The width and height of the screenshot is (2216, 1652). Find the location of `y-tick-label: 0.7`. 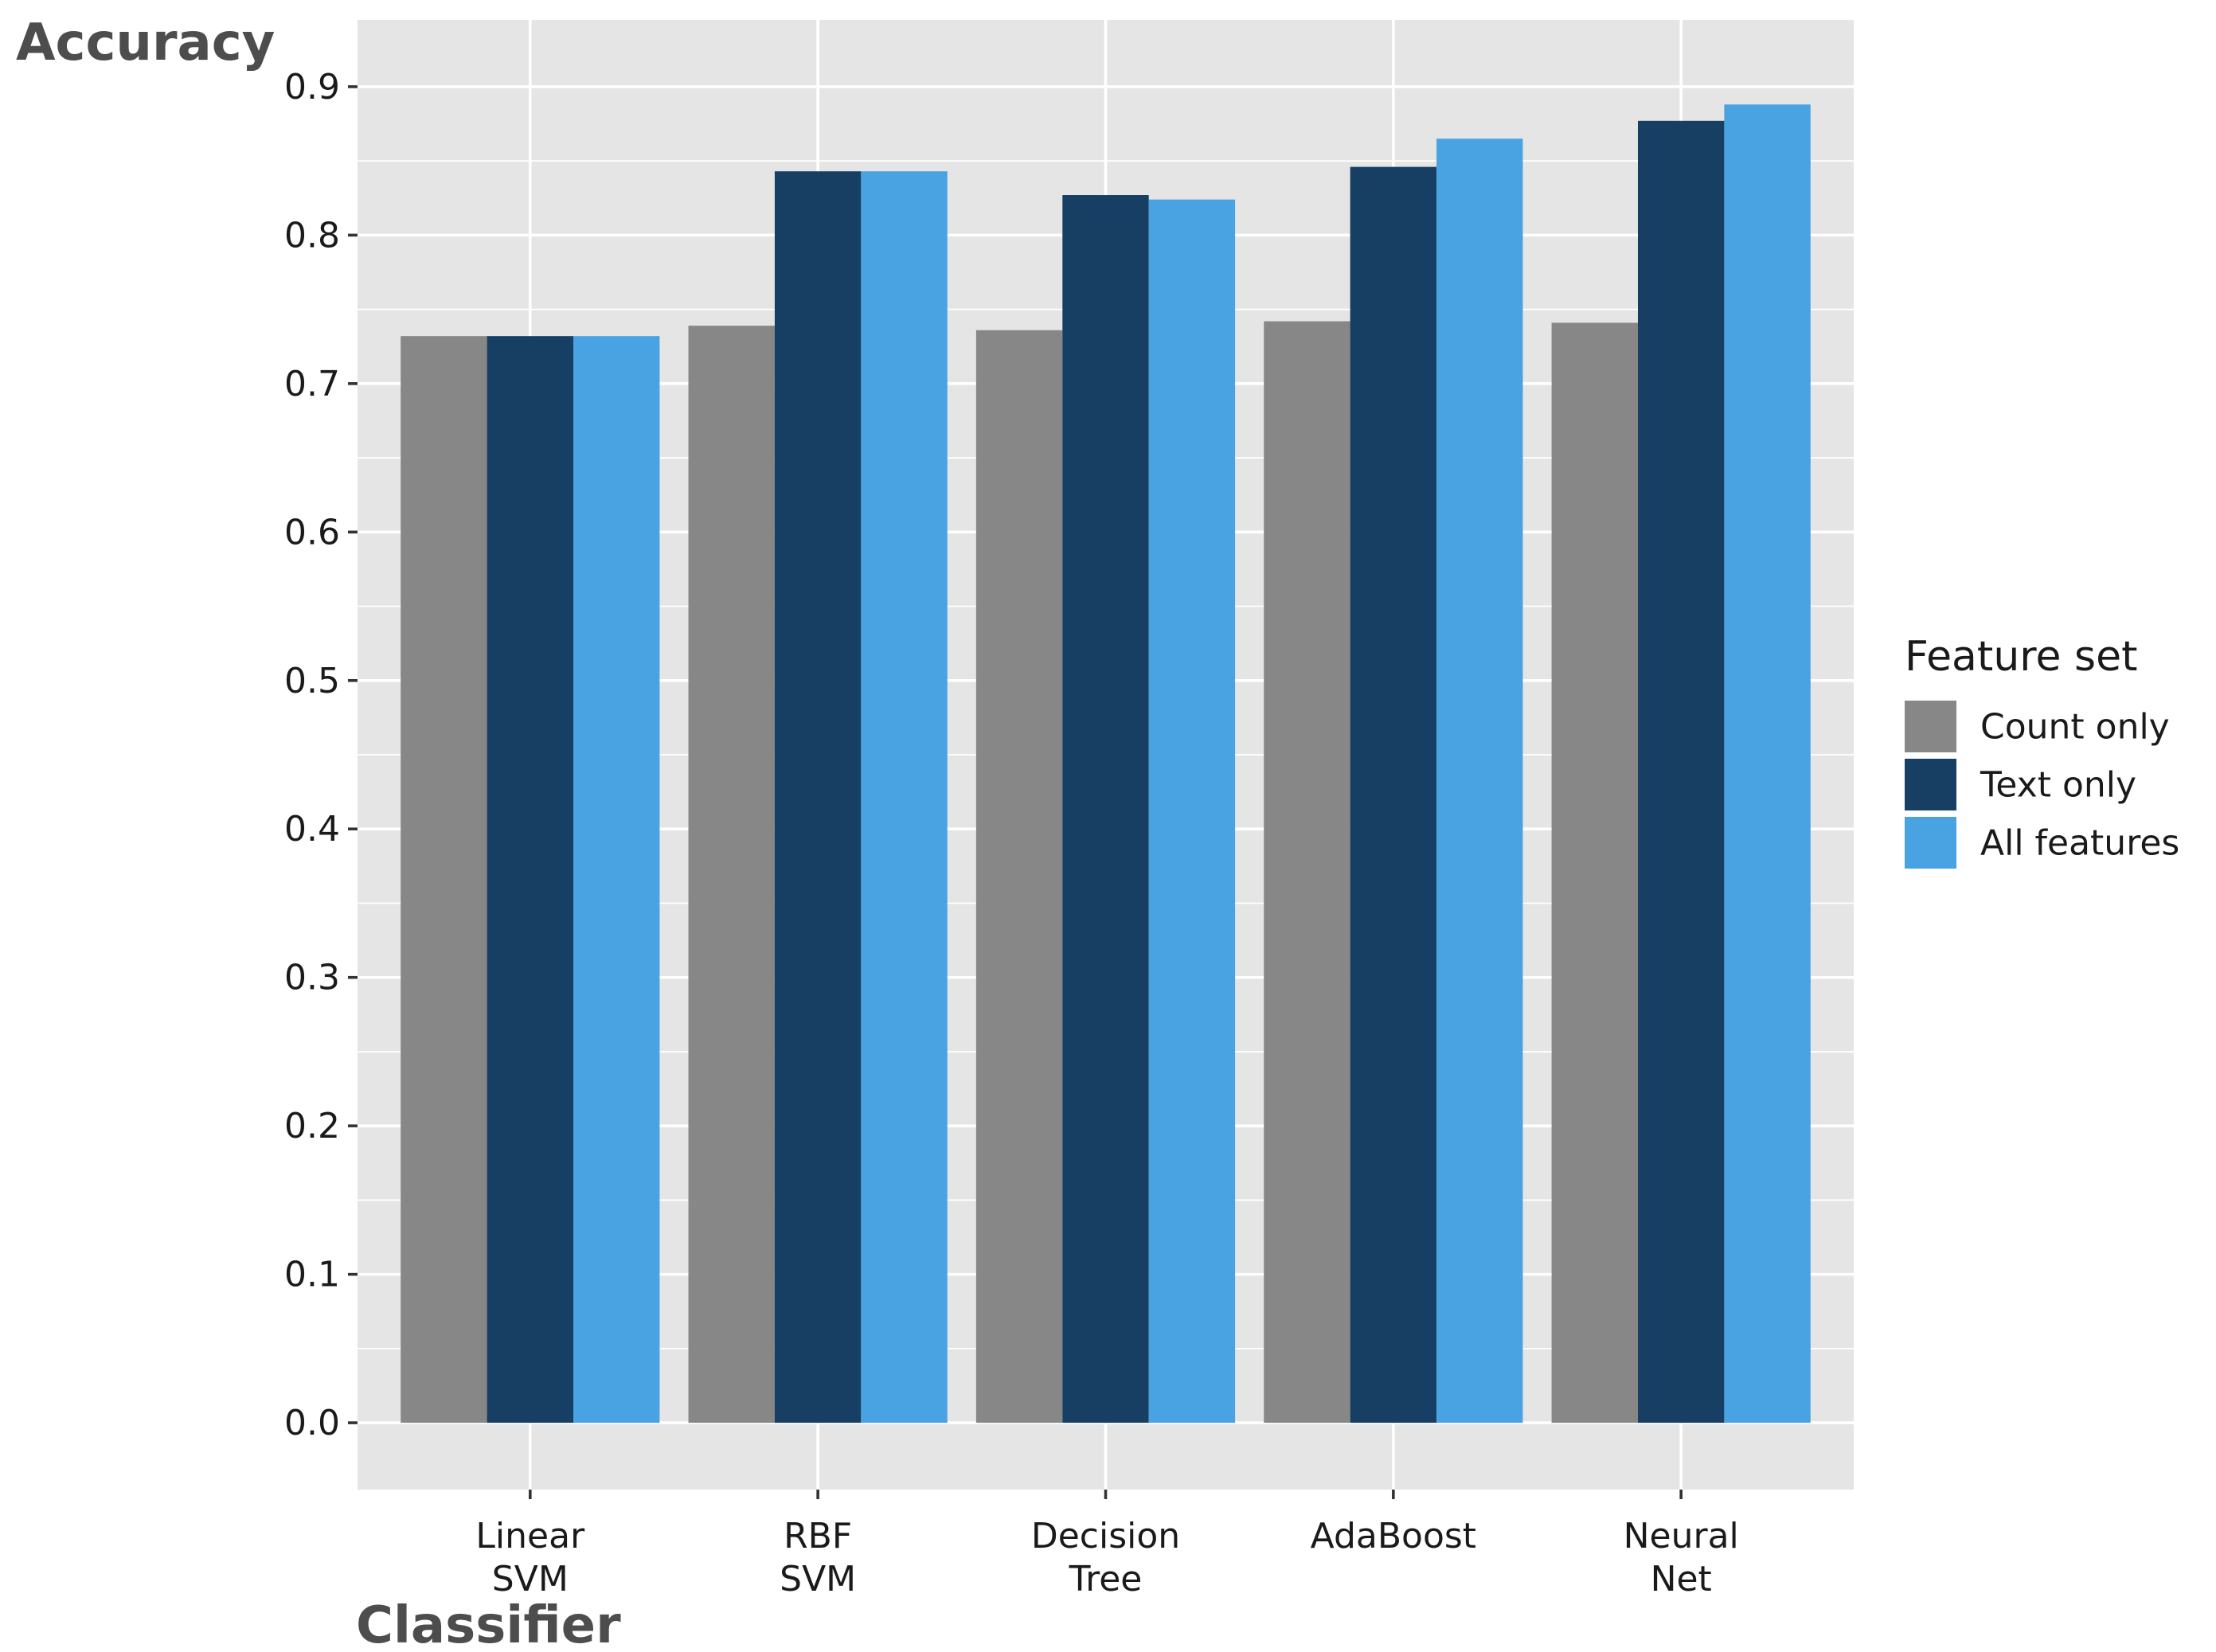

y-tick-label: 0.7 is located at coordinates (312, 384).